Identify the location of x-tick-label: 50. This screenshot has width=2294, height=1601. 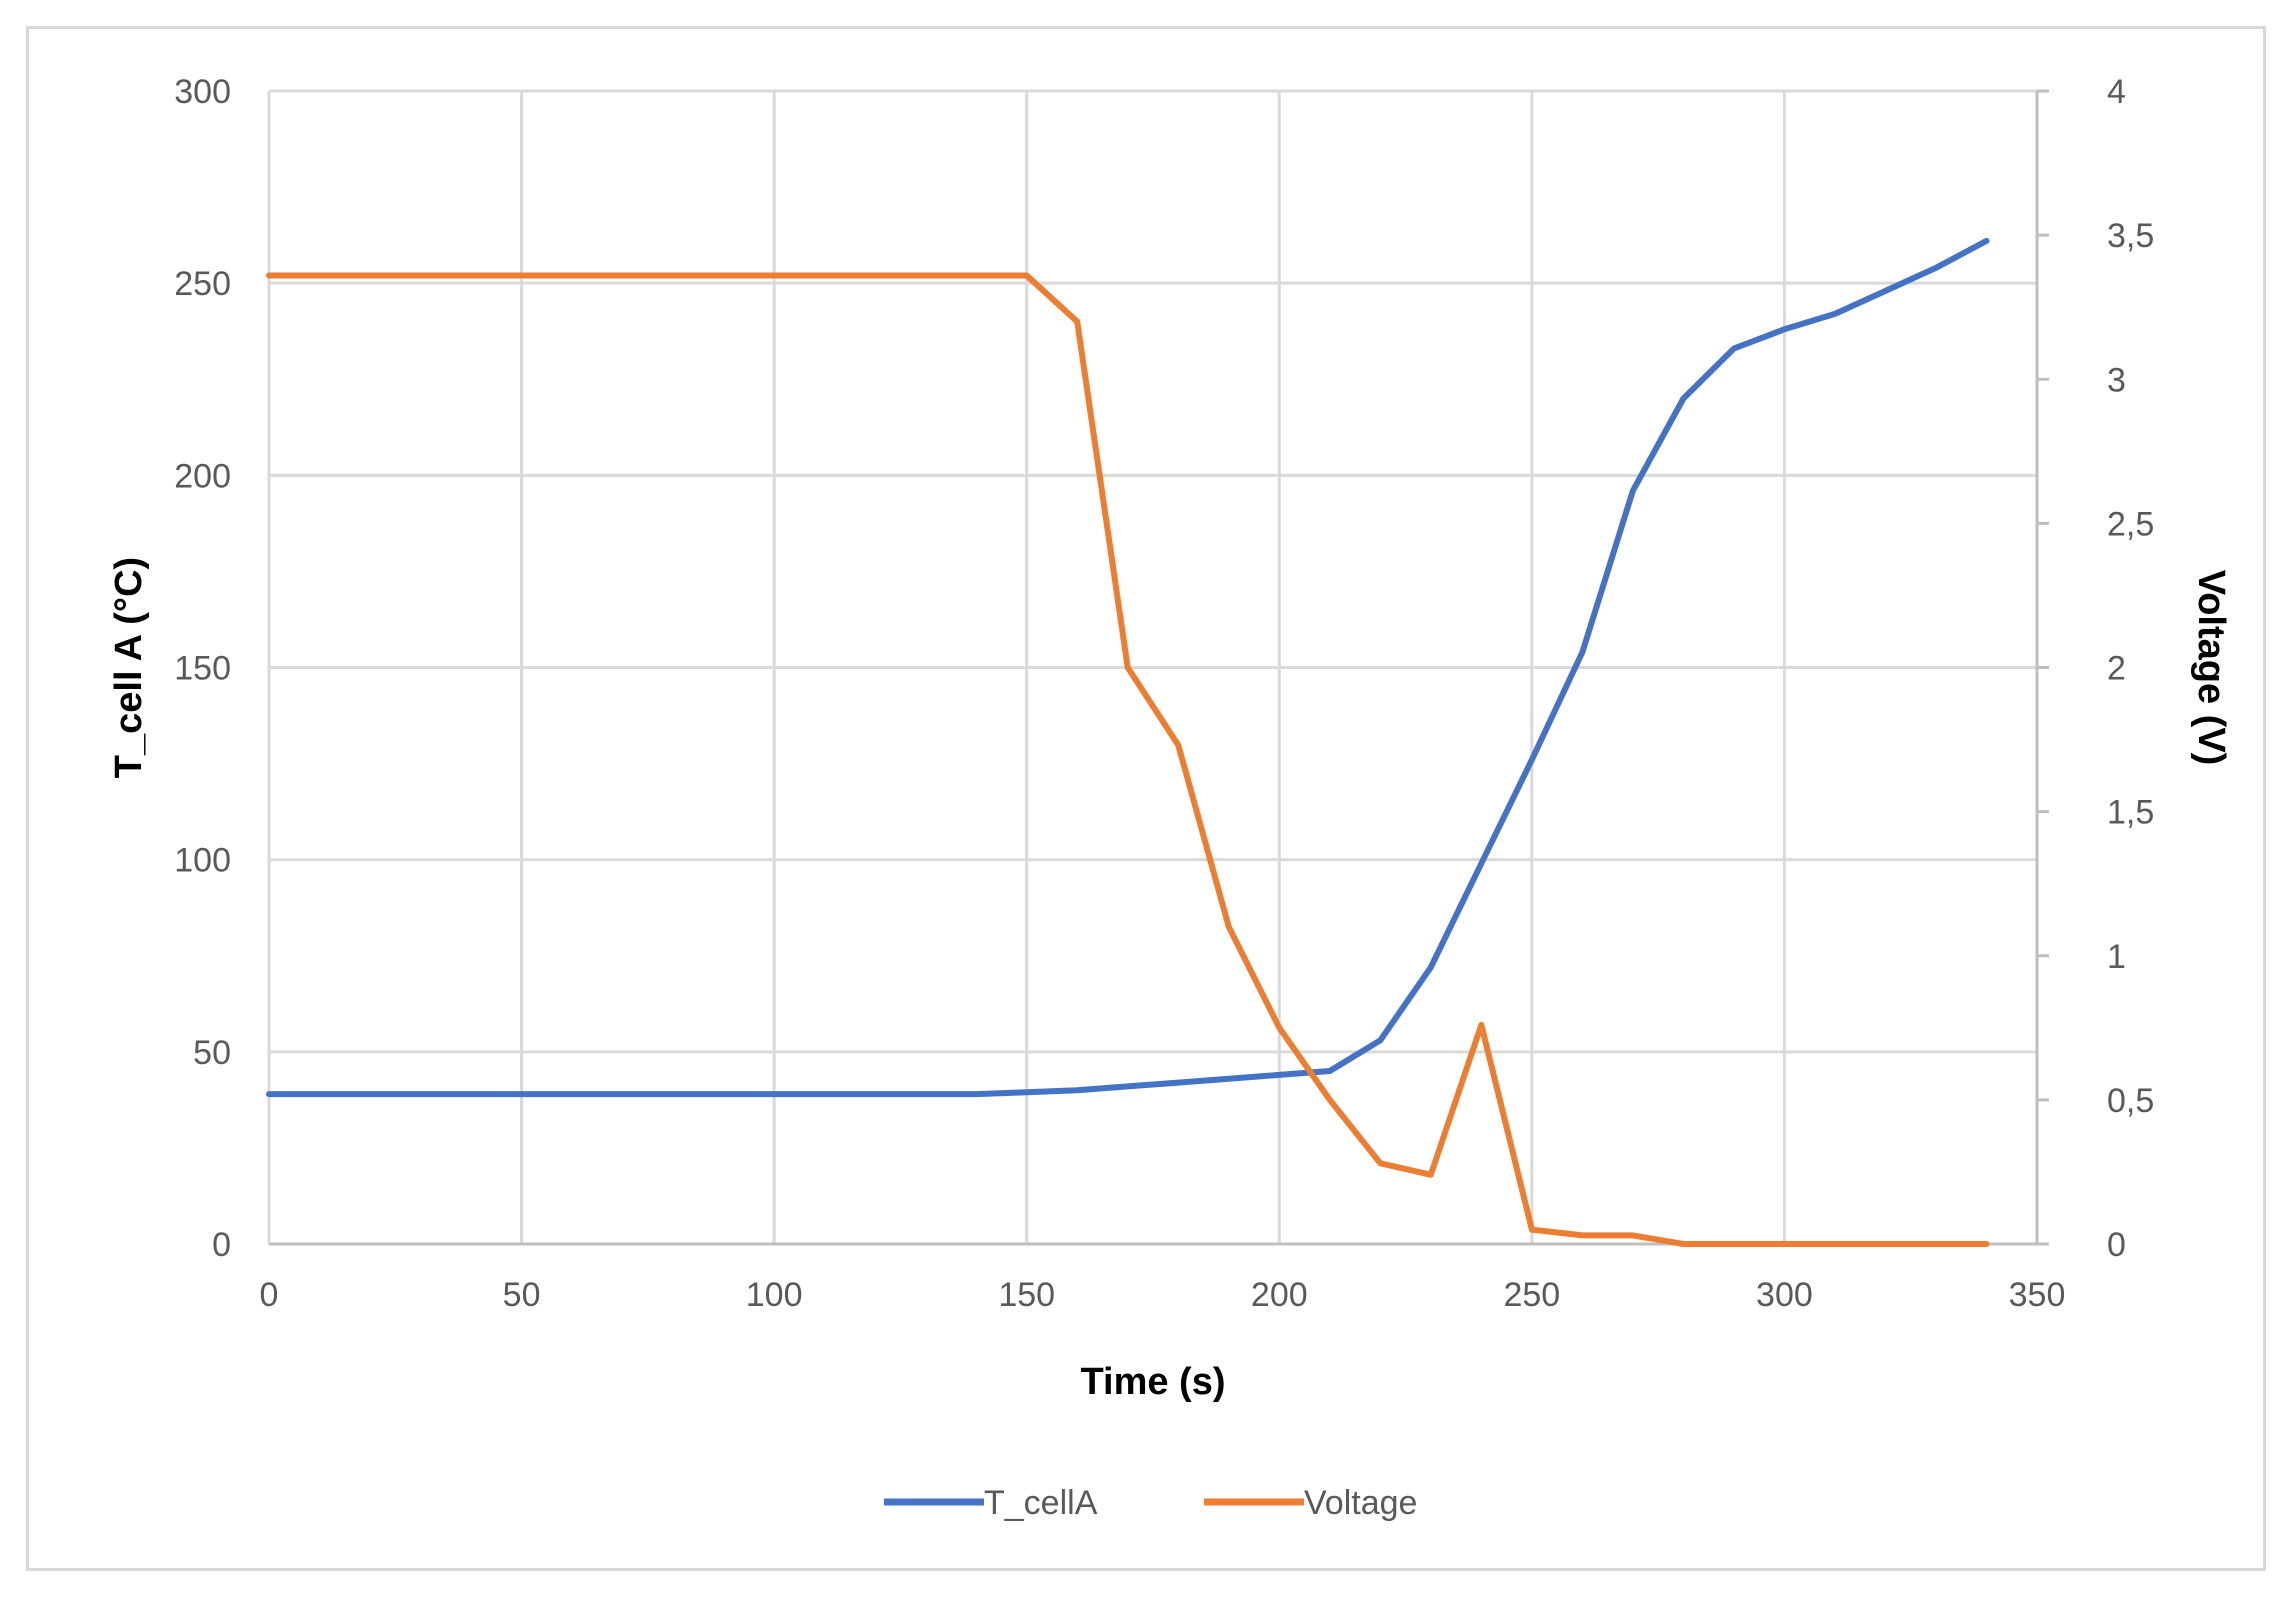
(522, 1295).